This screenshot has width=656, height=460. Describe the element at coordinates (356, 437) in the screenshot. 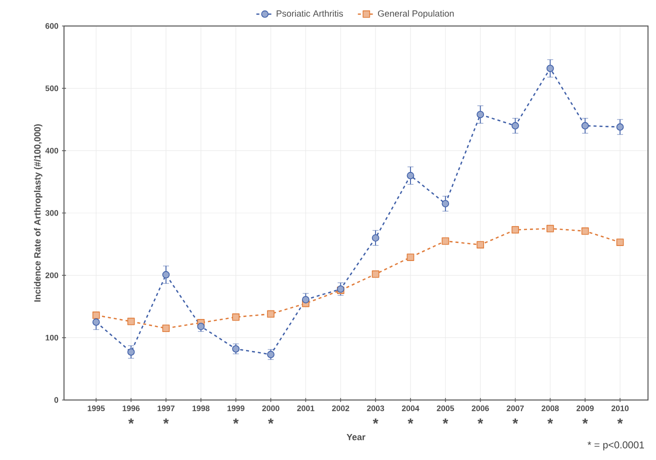

I see `x-axis-title: Year` at that location.